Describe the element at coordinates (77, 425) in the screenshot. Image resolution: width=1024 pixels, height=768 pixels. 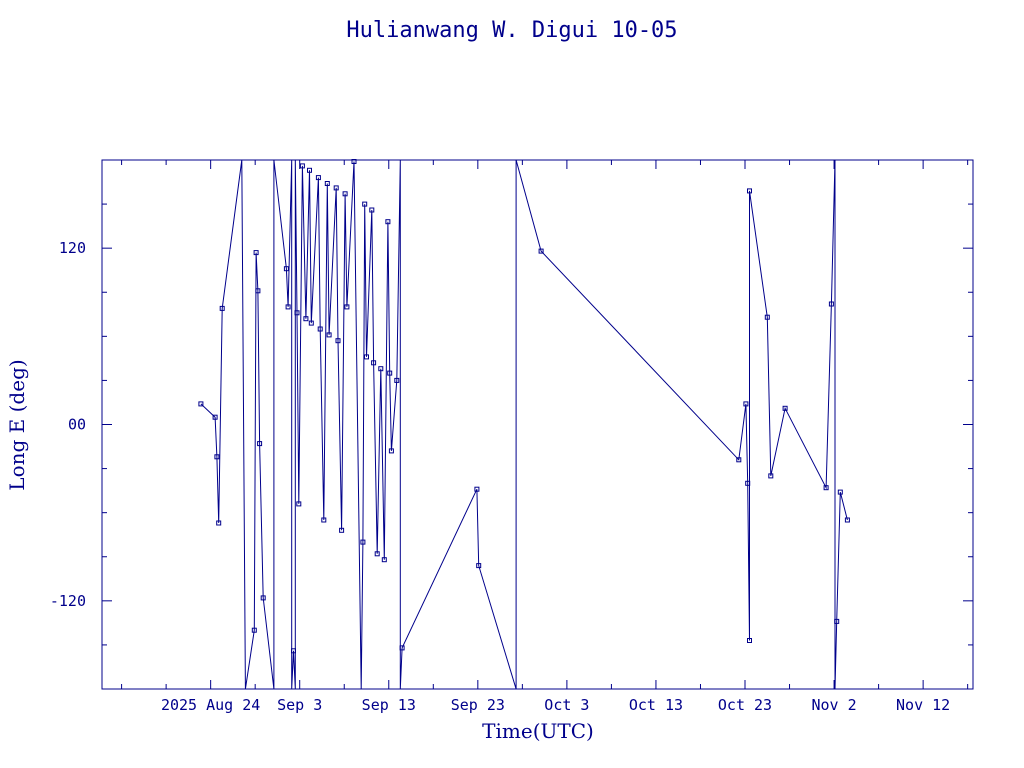
I see `y-tick-label: 00` at that location.